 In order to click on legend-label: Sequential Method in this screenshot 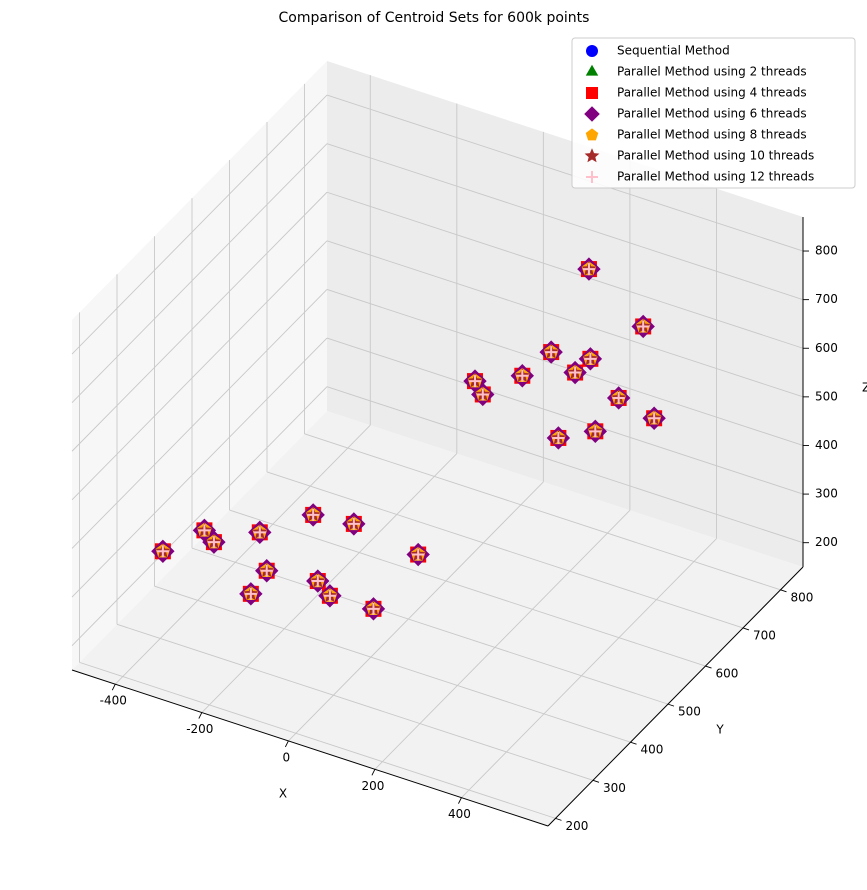, I will do `click(673, 51)`.